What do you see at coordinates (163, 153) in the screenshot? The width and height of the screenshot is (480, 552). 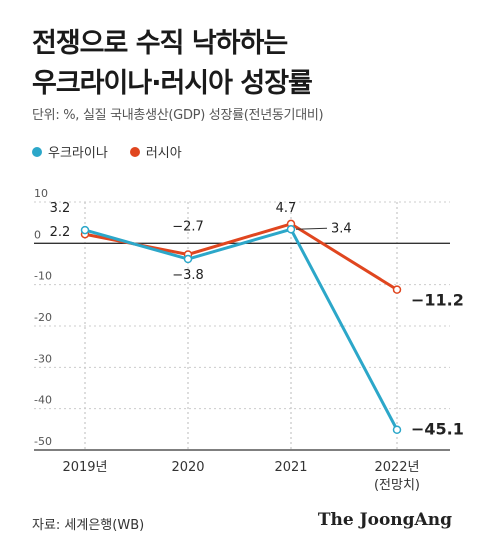 I see `legend-label-russia: 러시아` at bounding box center [163, 153].